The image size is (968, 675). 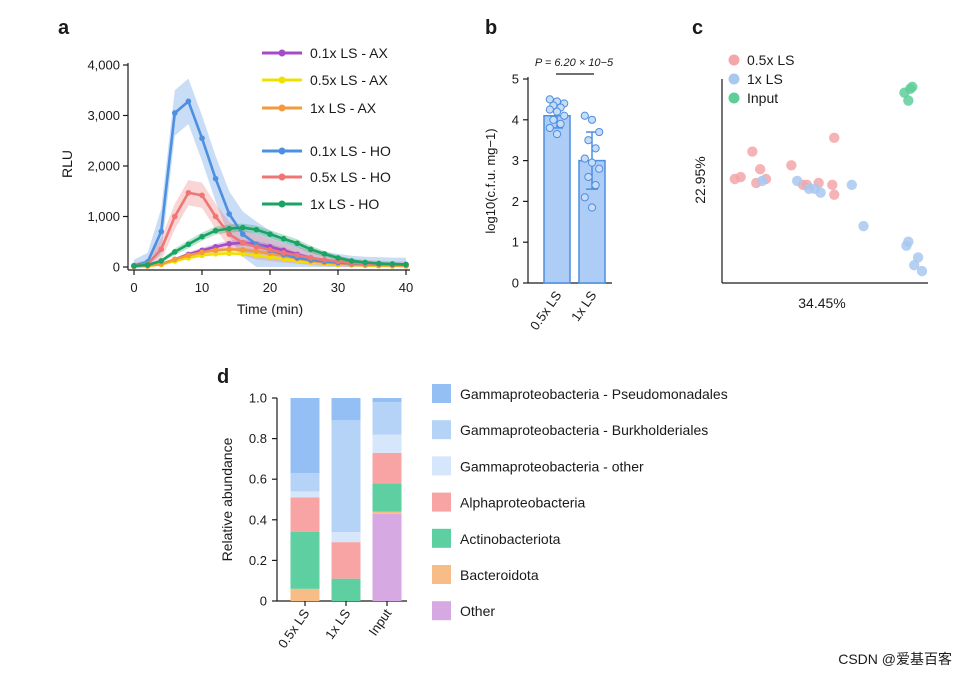 I want to click on x-tick-label: 30, so click(x=338, y=287).